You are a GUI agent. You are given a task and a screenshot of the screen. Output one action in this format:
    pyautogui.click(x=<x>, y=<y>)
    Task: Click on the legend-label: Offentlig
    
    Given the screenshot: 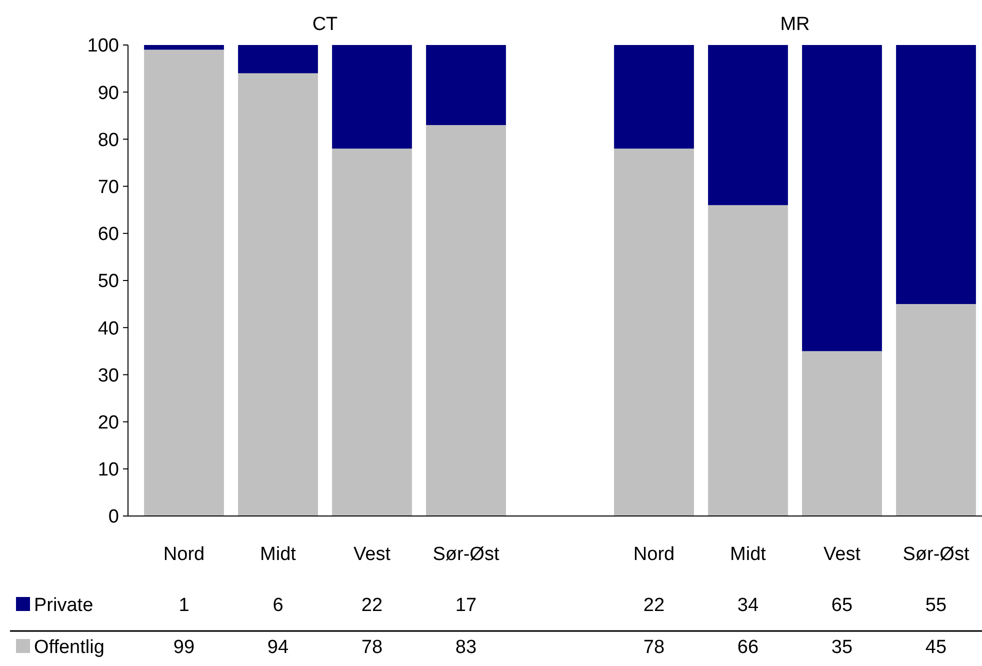 What is the action you would take?
    pyautogui.click(x=69, y=647)
    